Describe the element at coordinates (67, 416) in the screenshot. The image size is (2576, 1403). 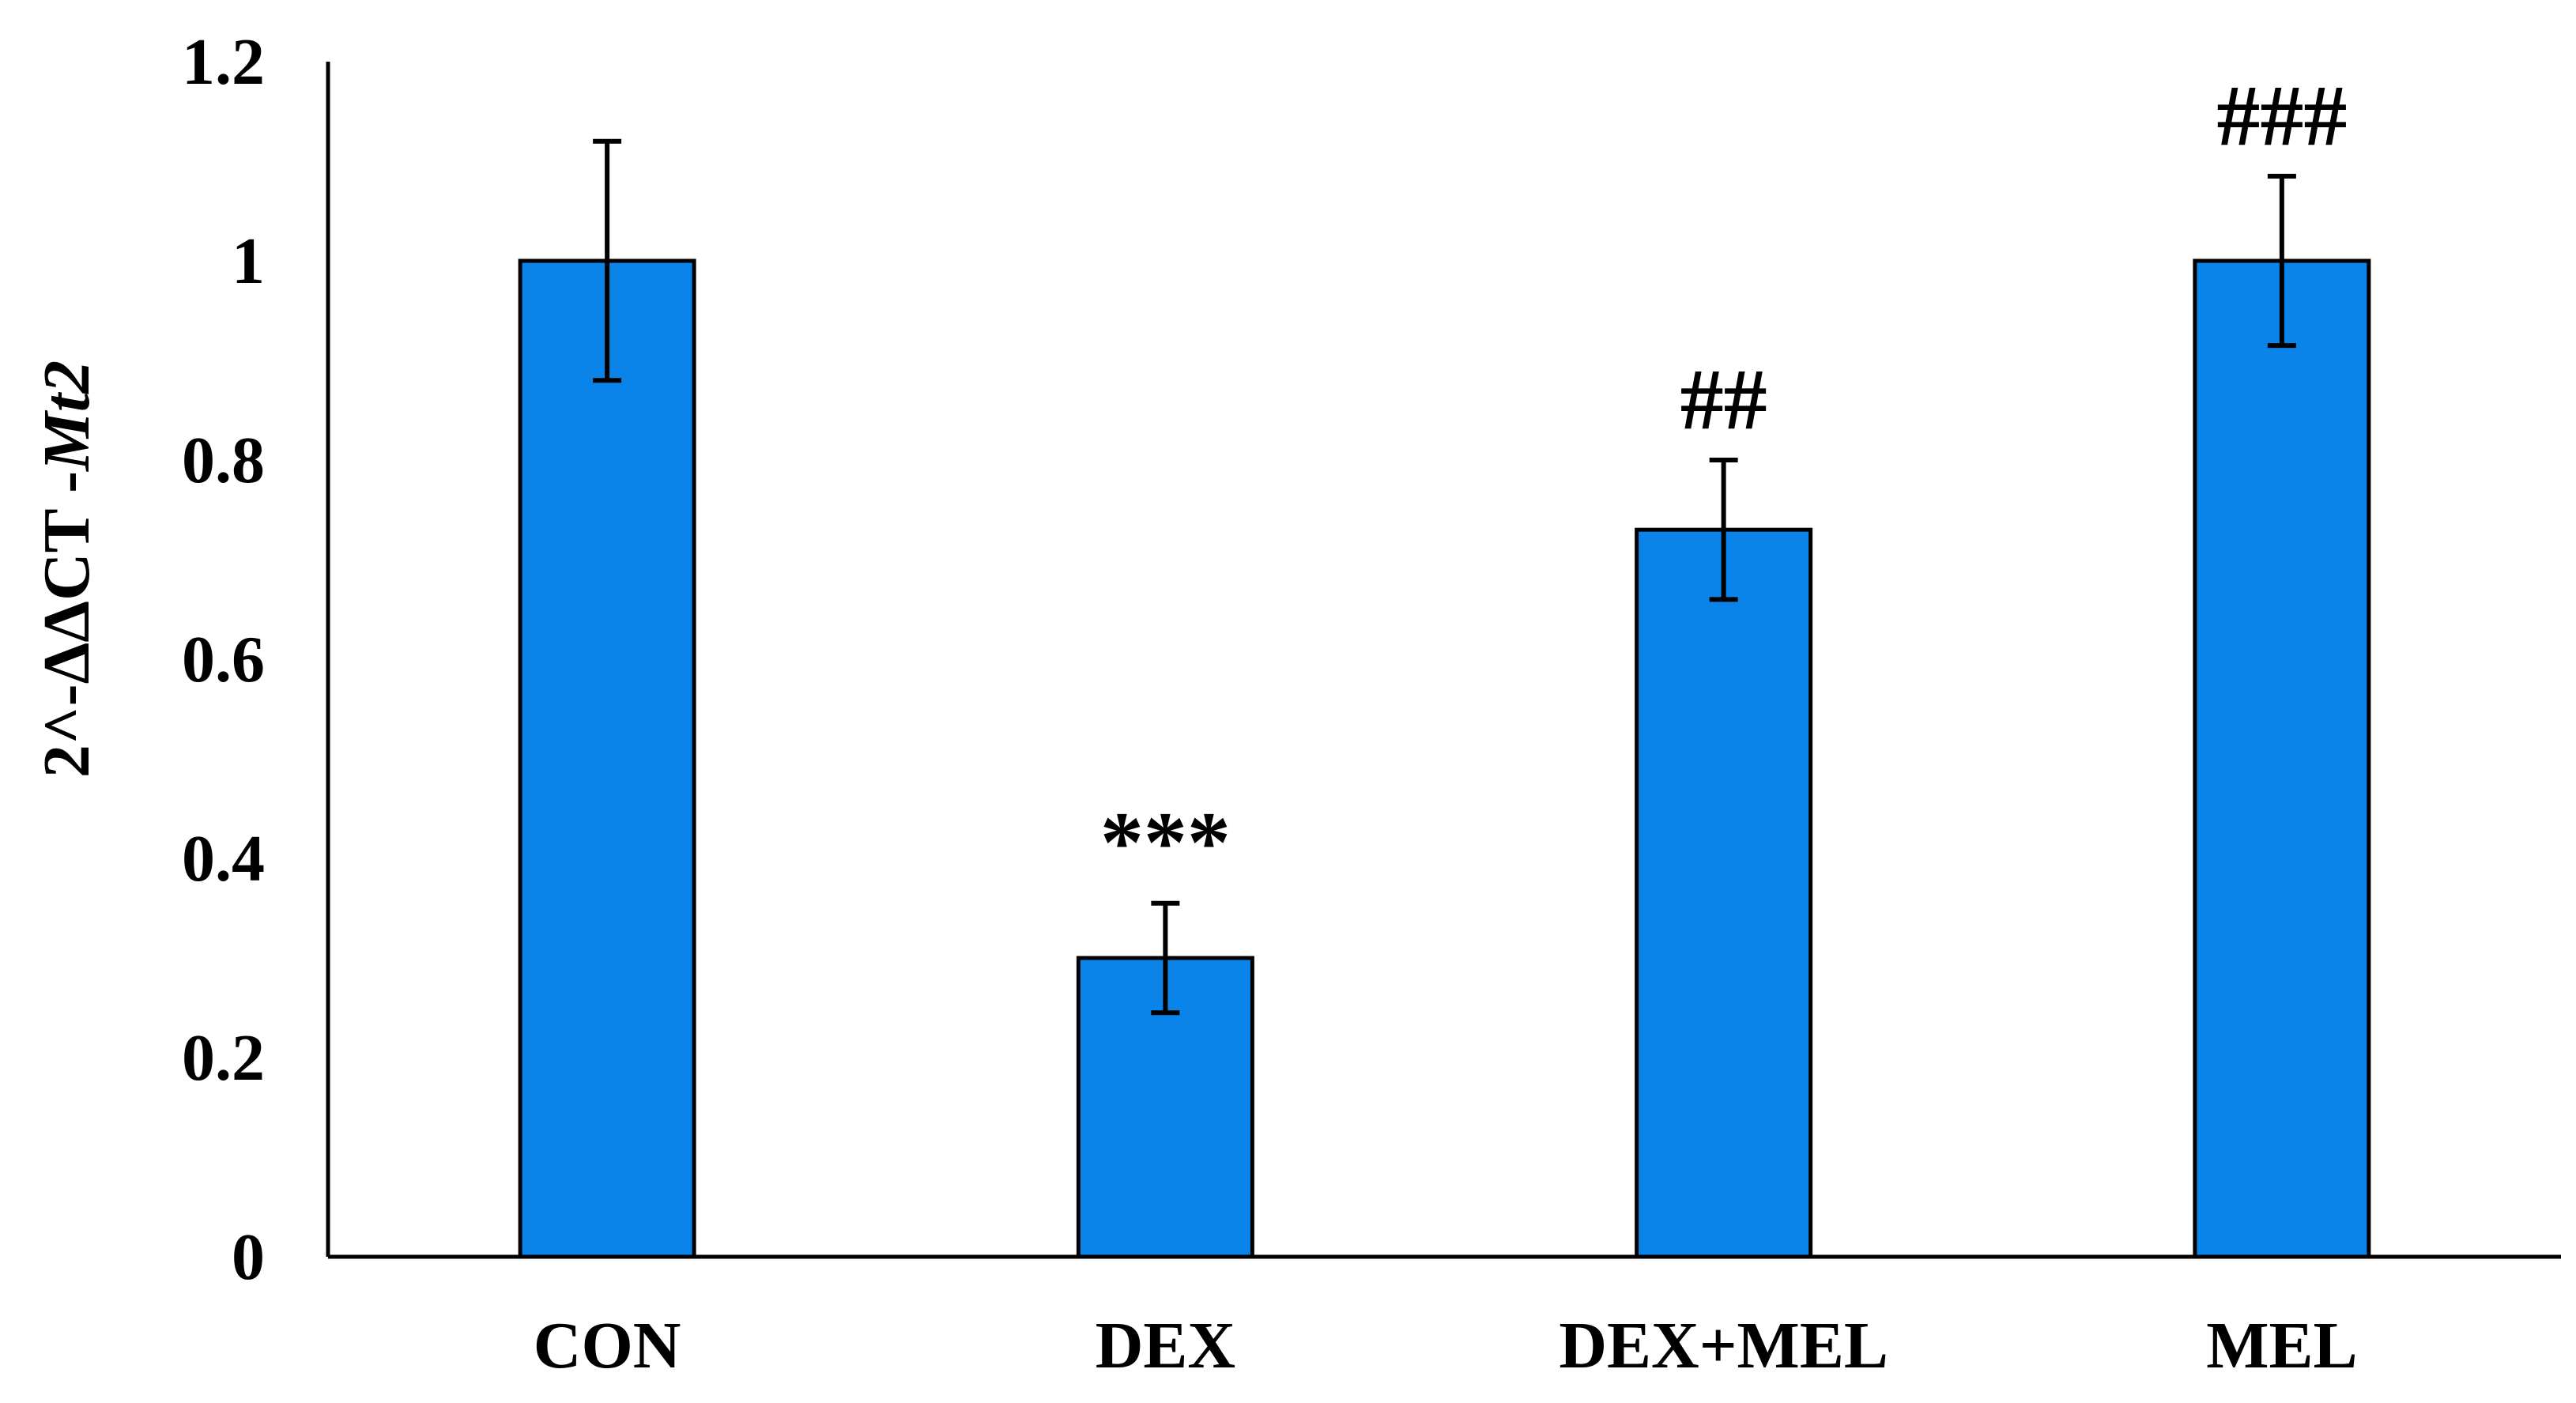
I see `y-axis-title-gene: Mt2` at that location.